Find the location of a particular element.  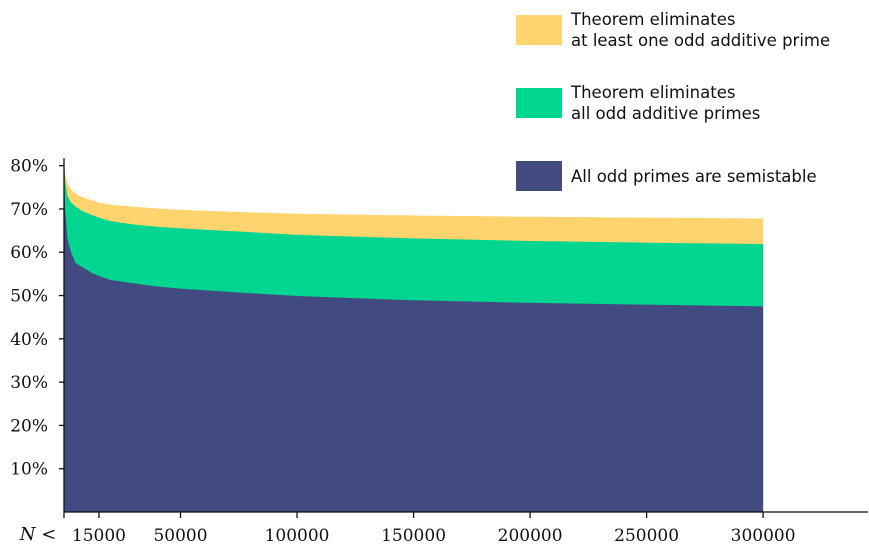

y-tick-label: 40% is located at coordinates (29, 340).